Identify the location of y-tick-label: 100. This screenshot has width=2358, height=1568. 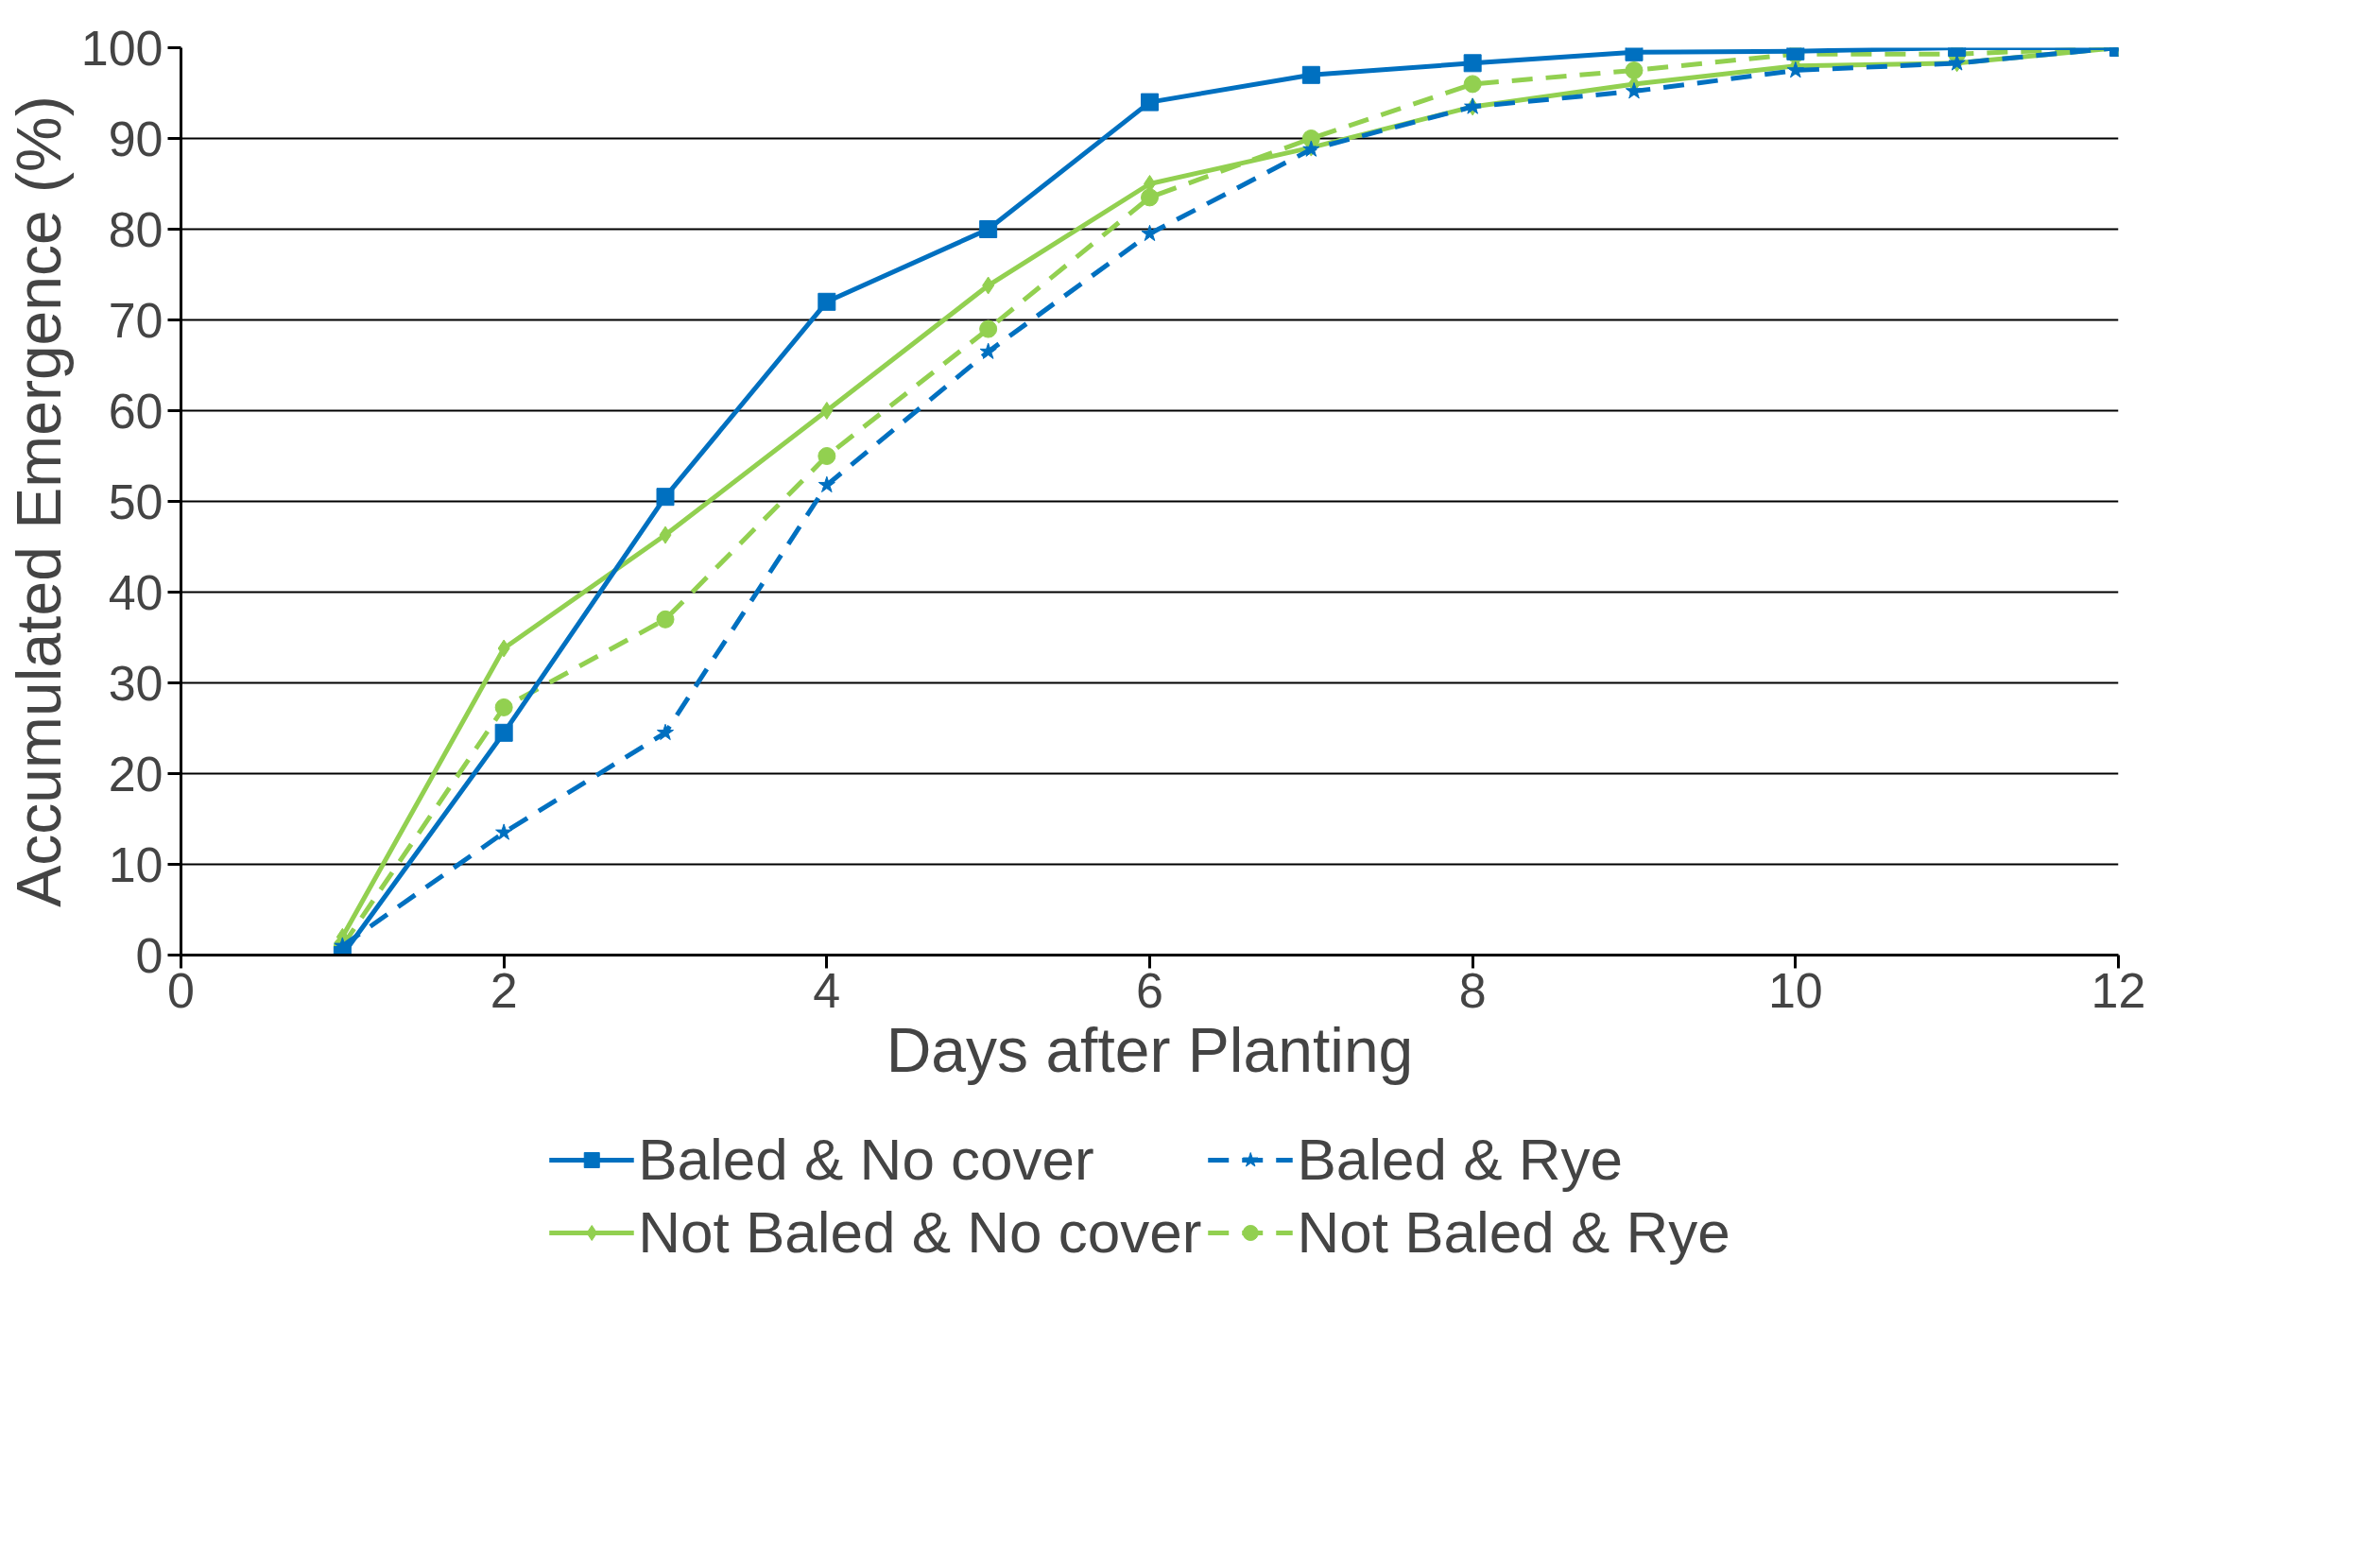
(122, 48).